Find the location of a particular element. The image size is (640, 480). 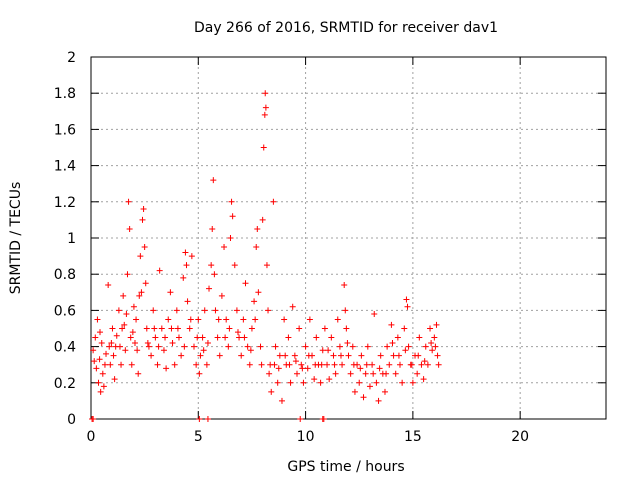

y-tick-label: 1.8 is located at coordinates (65, 94).